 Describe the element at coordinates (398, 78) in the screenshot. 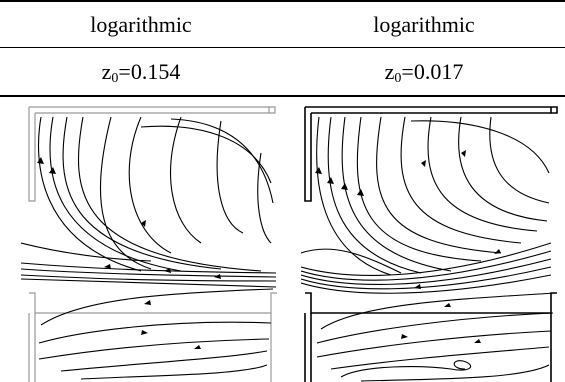

I see `roughness-sub-right: 0` at that location.